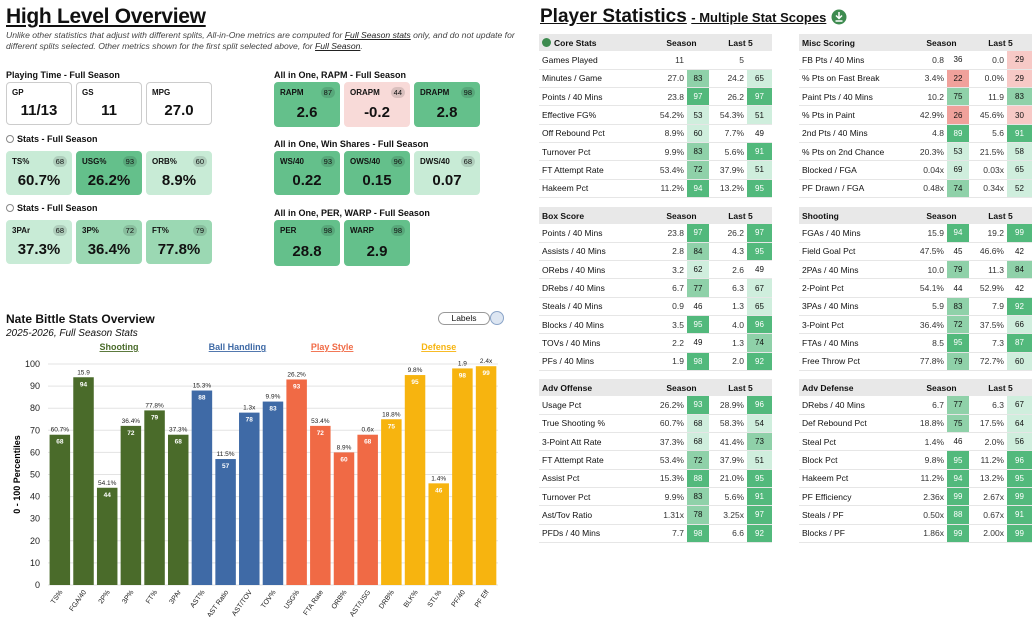 The height and width of the screenshot is (617, 1036). I want to click on season-value: 2.36x, so click(930, 497).